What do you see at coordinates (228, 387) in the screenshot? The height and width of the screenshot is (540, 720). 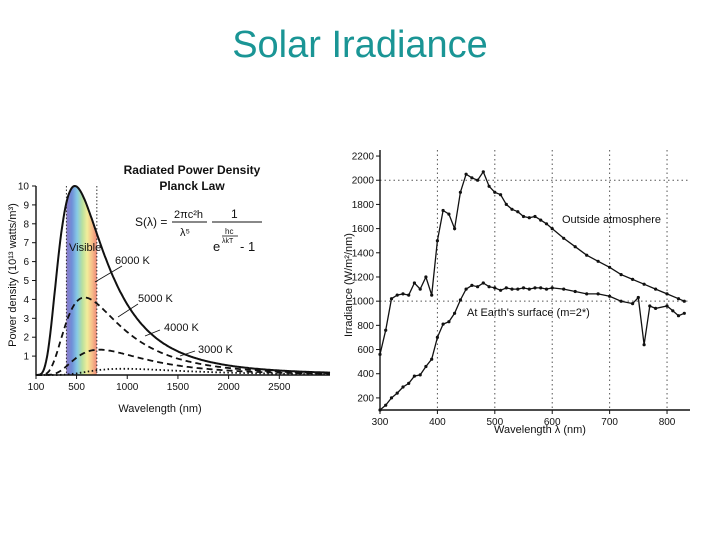 I see `planck-x-tick-label: 2000` at bounding box center [228, 387].